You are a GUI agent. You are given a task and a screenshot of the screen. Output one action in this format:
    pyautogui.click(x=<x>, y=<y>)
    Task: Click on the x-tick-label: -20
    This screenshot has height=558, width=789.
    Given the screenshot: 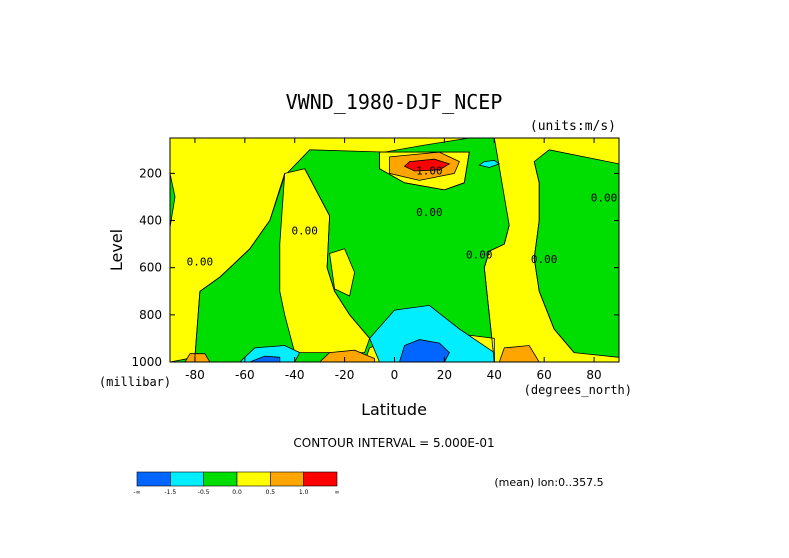 What is the action you would take?
    pyautogui.click(x=345, y=375)
    